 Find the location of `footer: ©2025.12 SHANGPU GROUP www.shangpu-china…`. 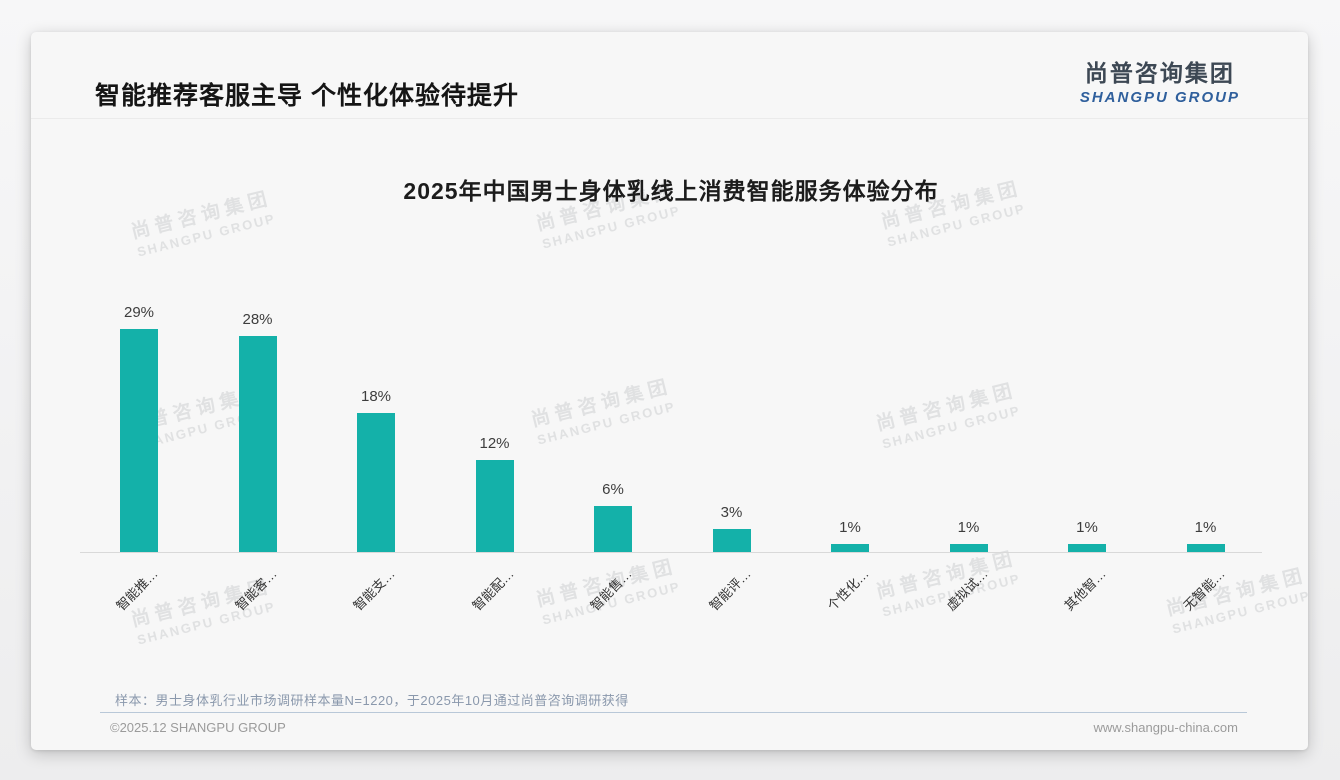

footer: ©2025.12 SHANGPU GROUP www.shangpu-china… is located at coordinates (674, 727).